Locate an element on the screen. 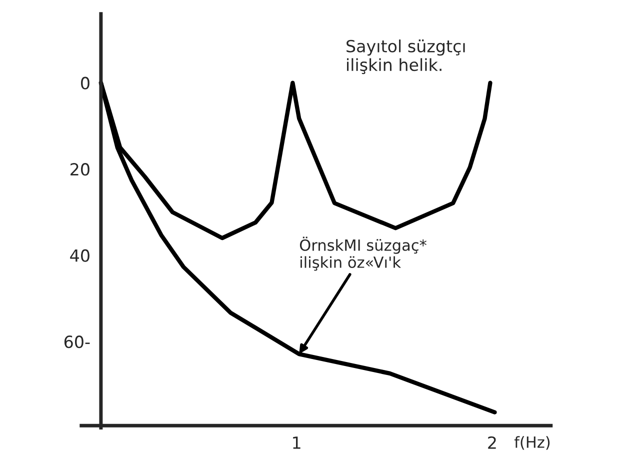 This screenshot has height=460, width=626. y-tick-label: 20 is located at coordinates (80, 169).